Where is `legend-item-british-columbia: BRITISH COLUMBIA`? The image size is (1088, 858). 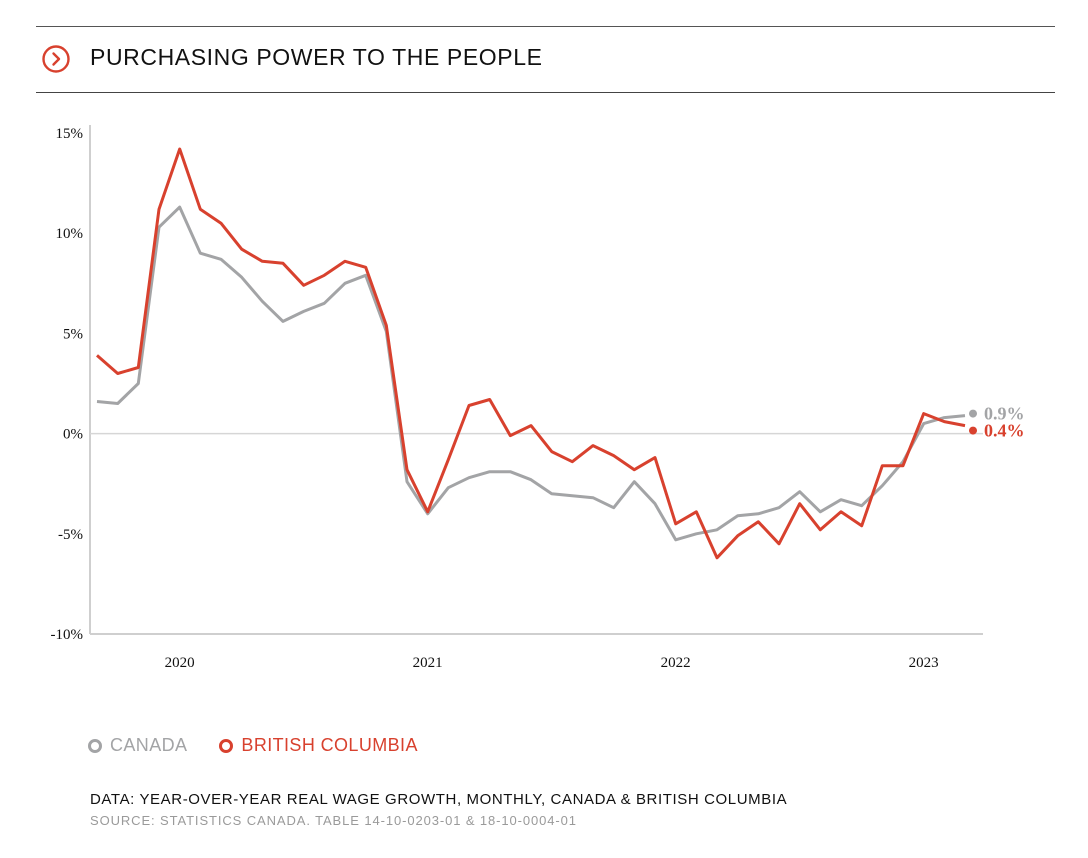 legend-item-british-columbia: BRITISH COLUMBIA is located at coordinates (318, 745).